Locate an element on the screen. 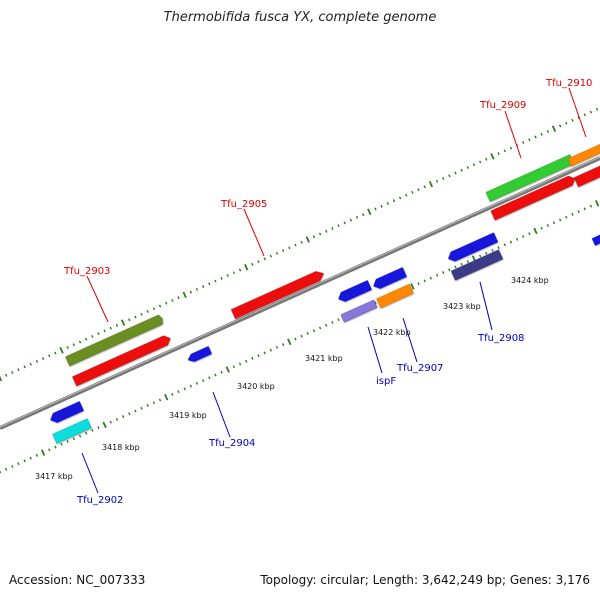  feature-tfu-2908-blue is located at coordinates (472, 247).